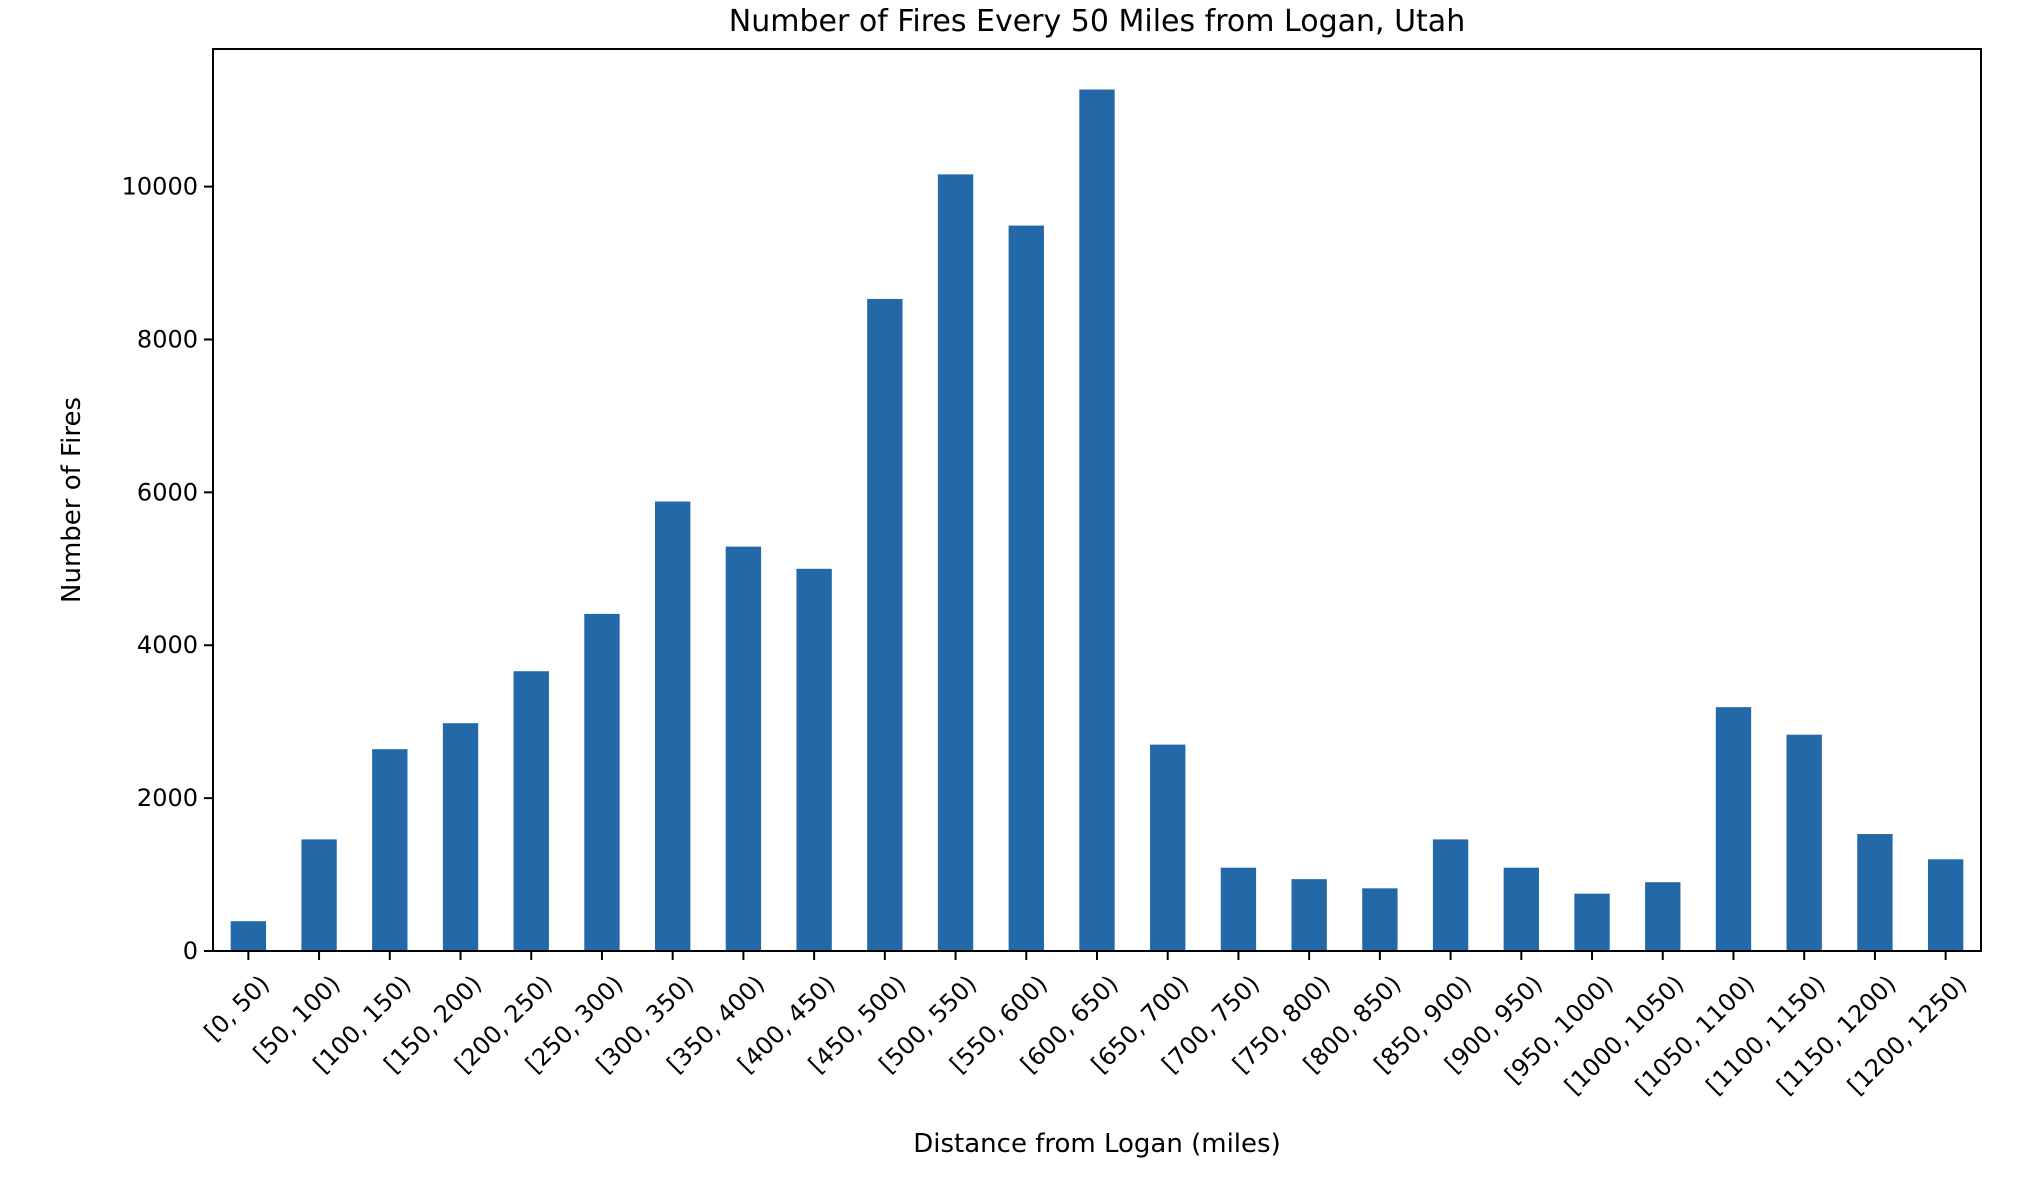 This screenshot has height=1194, width=2034. What do you see at coordinates (160, 187) in the screenshot?
I see `y-tick-label: 10000` at bounding box center [160, 187].